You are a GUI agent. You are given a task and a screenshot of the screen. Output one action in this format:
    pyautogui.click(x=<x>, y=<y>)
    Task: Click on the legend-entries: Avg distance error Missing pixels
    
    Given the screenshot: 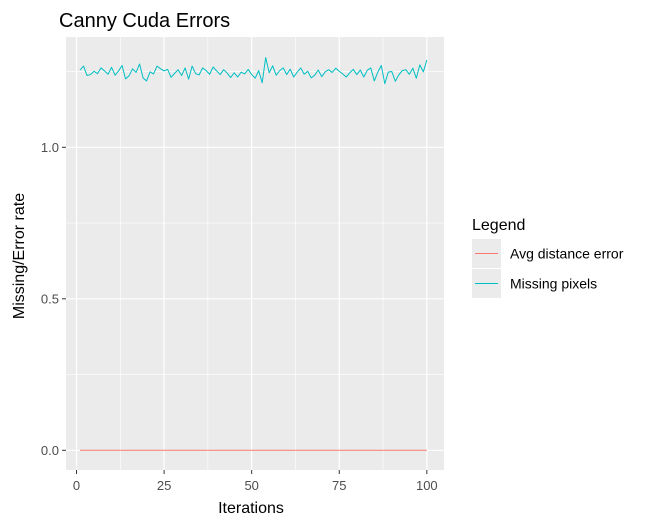 What is the action you would take?
    pyautogui.click(x=548, y=268)
    